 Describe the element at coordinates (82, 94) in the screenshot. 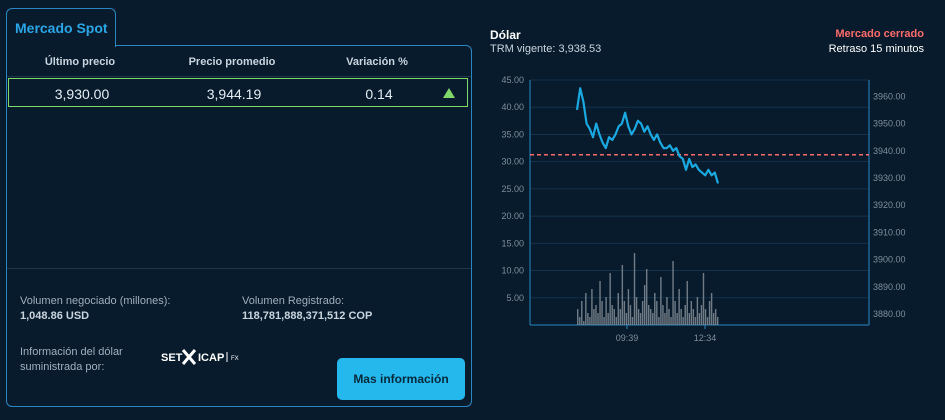

I see `last-price-value: 3,930.00` at that location.